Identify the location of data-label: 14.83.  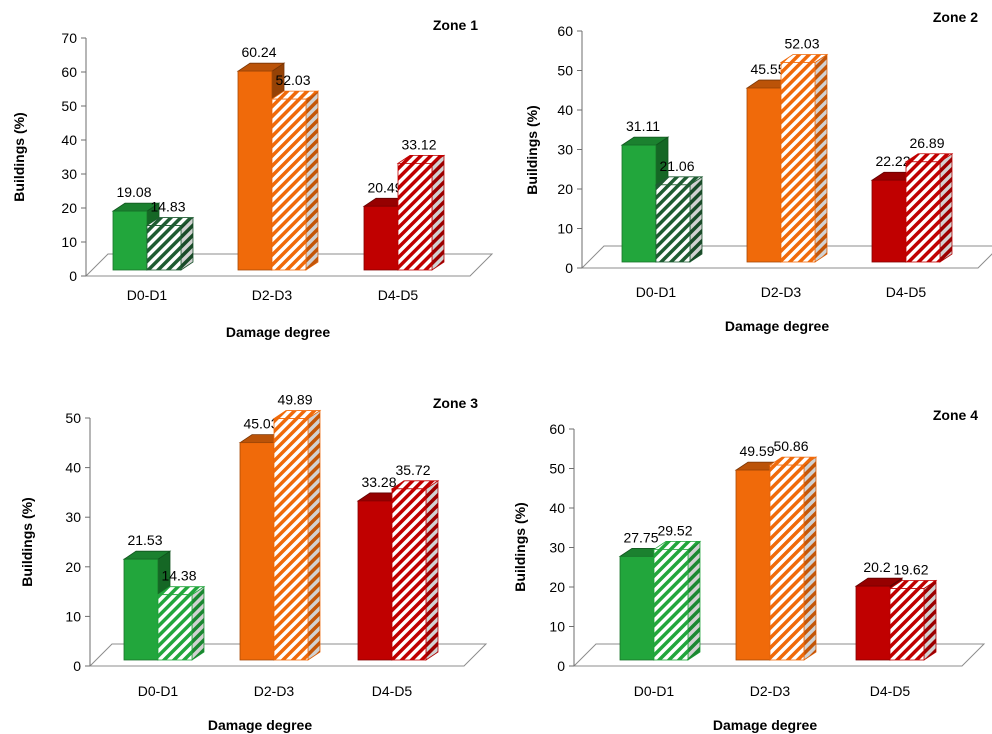
(167, 207).